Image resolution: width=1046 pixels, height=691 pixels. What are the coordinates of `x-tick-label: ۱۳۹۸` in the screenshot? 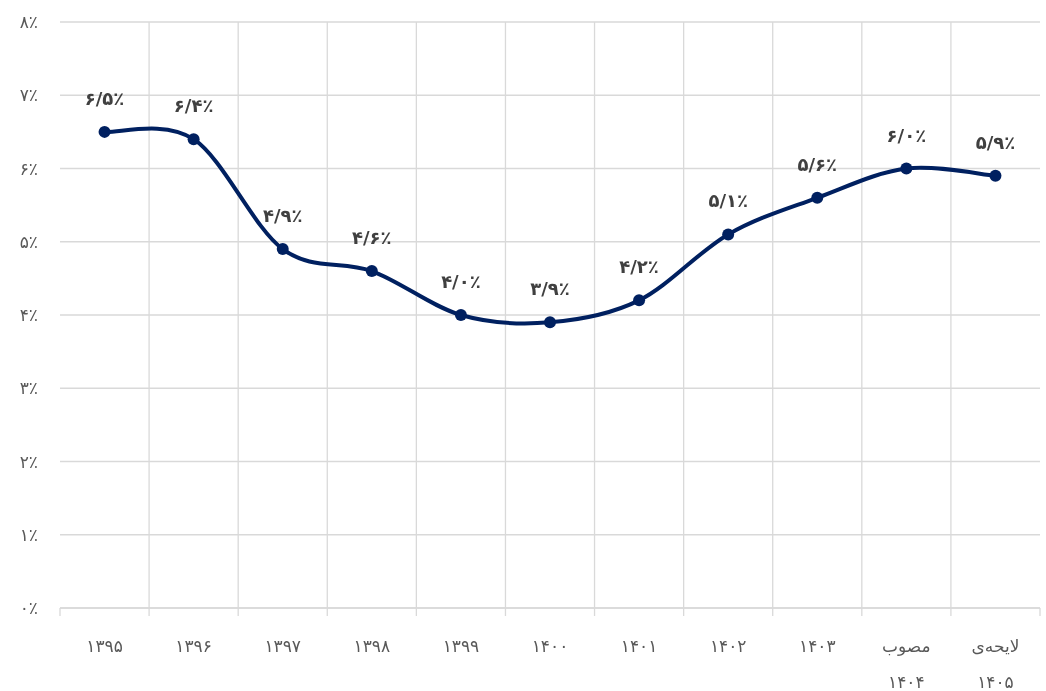 It's located at (372, 646).